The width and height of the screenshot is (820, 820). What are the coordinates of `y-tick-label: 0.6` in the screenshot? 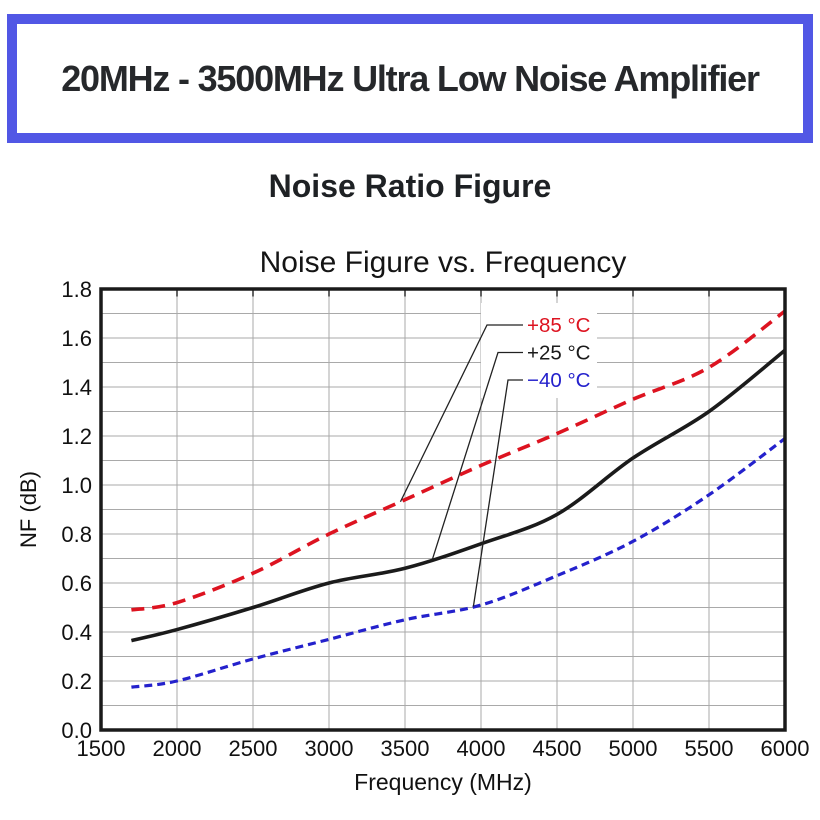 It's located at (76, 583).